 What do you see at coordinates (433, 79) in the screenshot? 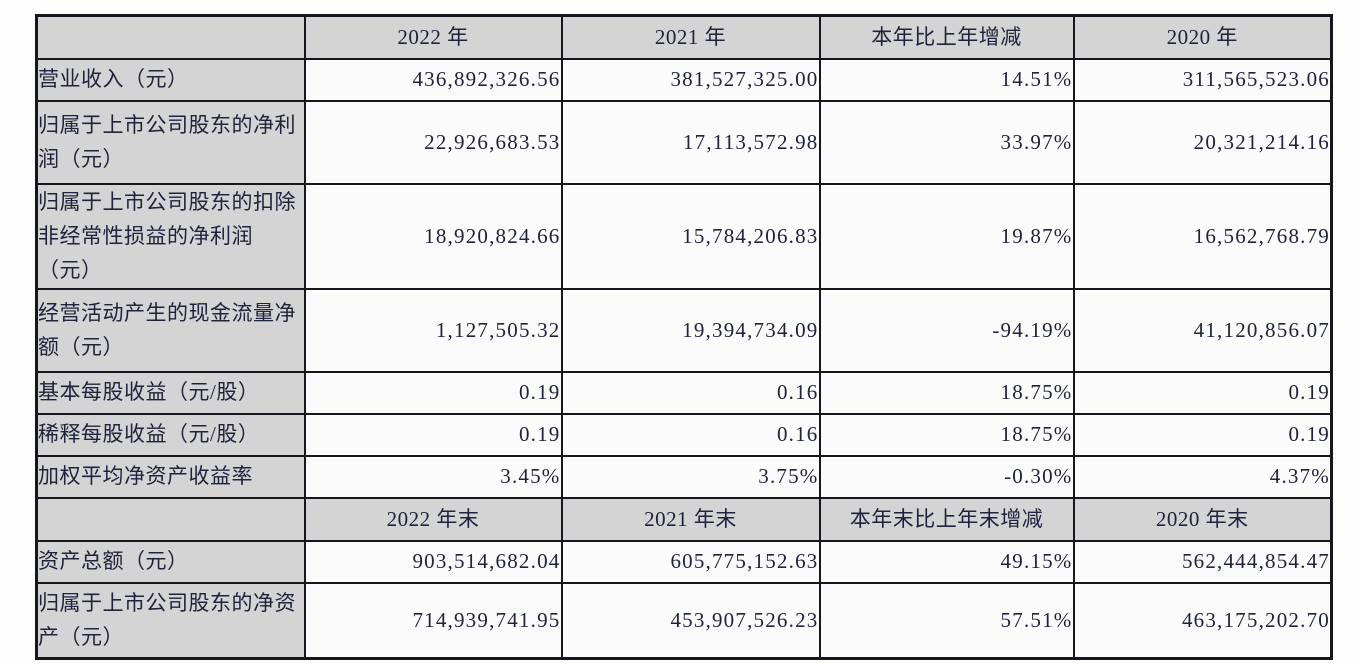
I see `cell-value: 436,892,326.56` at bounding box center [433, 79].